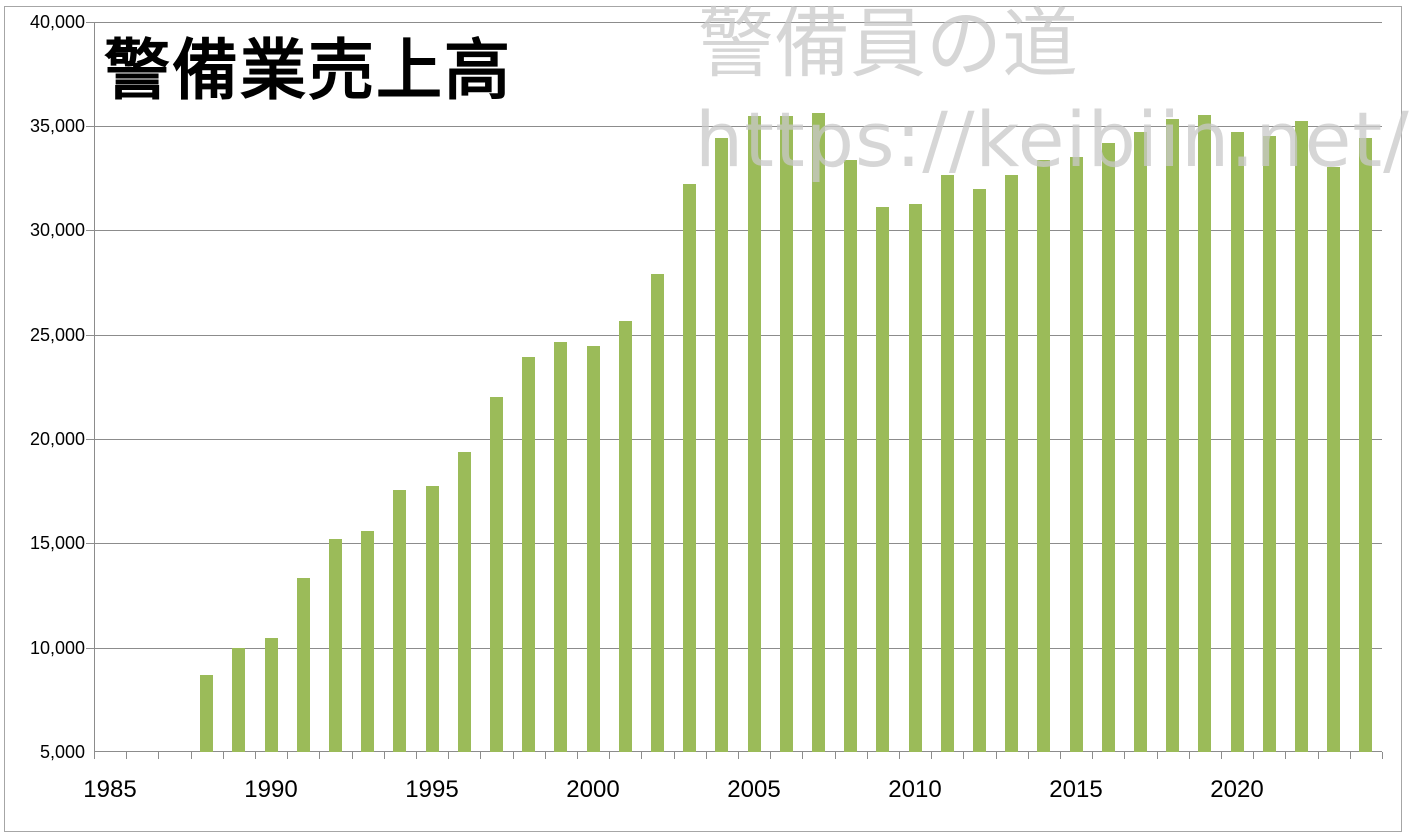 The image size is (1409, 838). What do you see at coordinates (947, 463) in the screenshot?
I see `bar-2011` at bounding box center [947, 463].